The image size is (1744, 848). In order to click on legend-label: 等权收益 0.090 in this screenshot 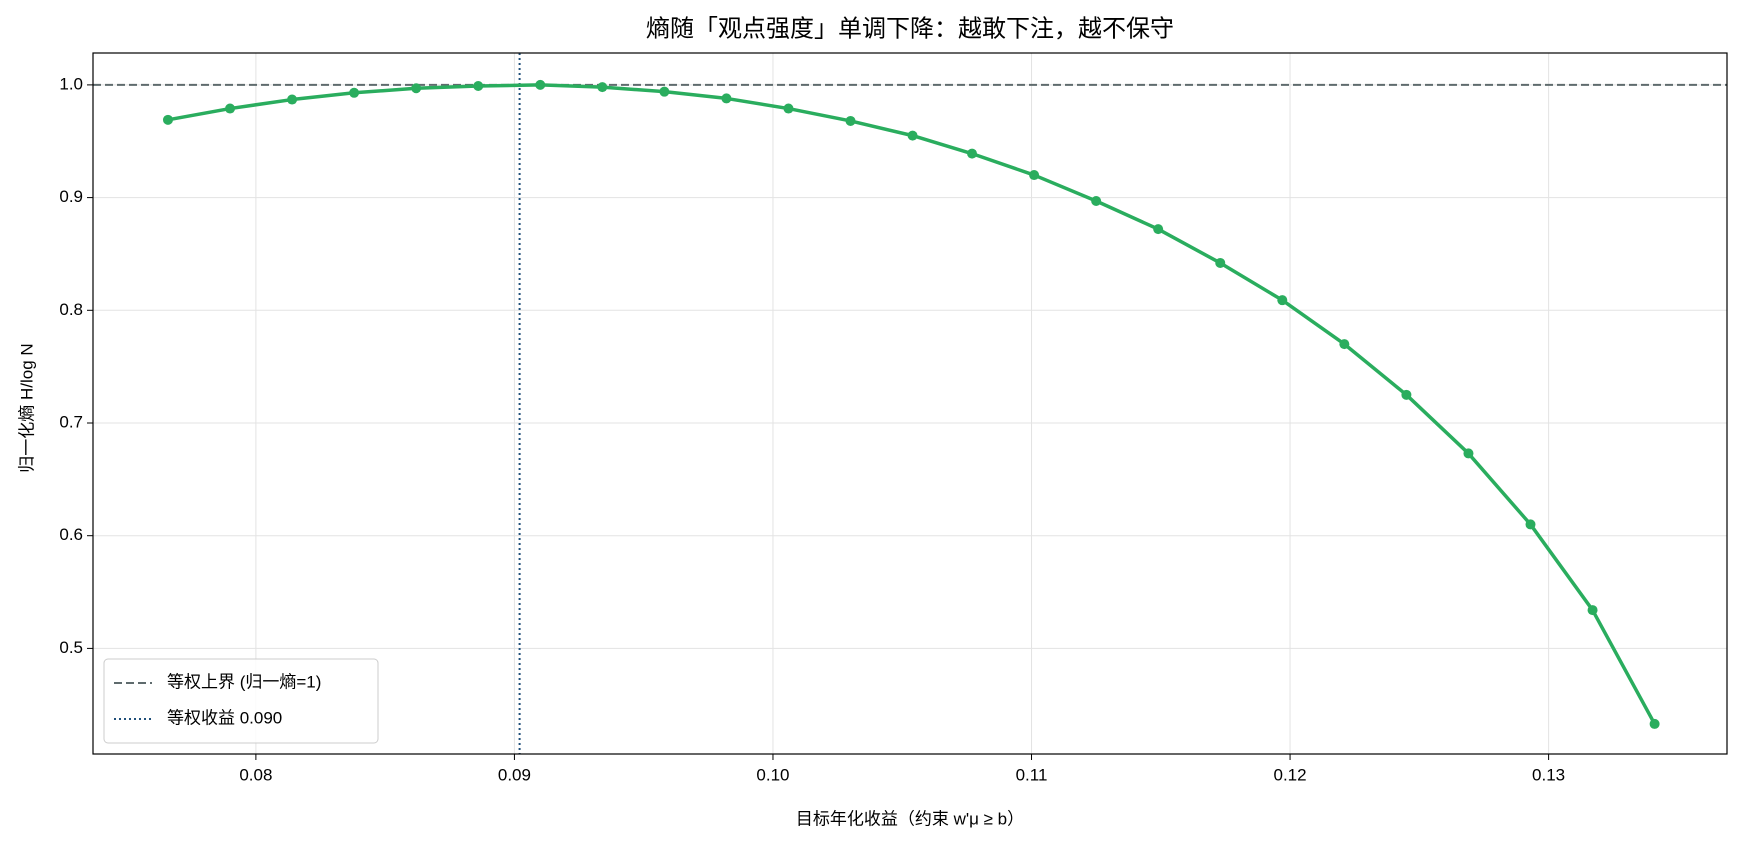, I will do `click(224, 717)`.